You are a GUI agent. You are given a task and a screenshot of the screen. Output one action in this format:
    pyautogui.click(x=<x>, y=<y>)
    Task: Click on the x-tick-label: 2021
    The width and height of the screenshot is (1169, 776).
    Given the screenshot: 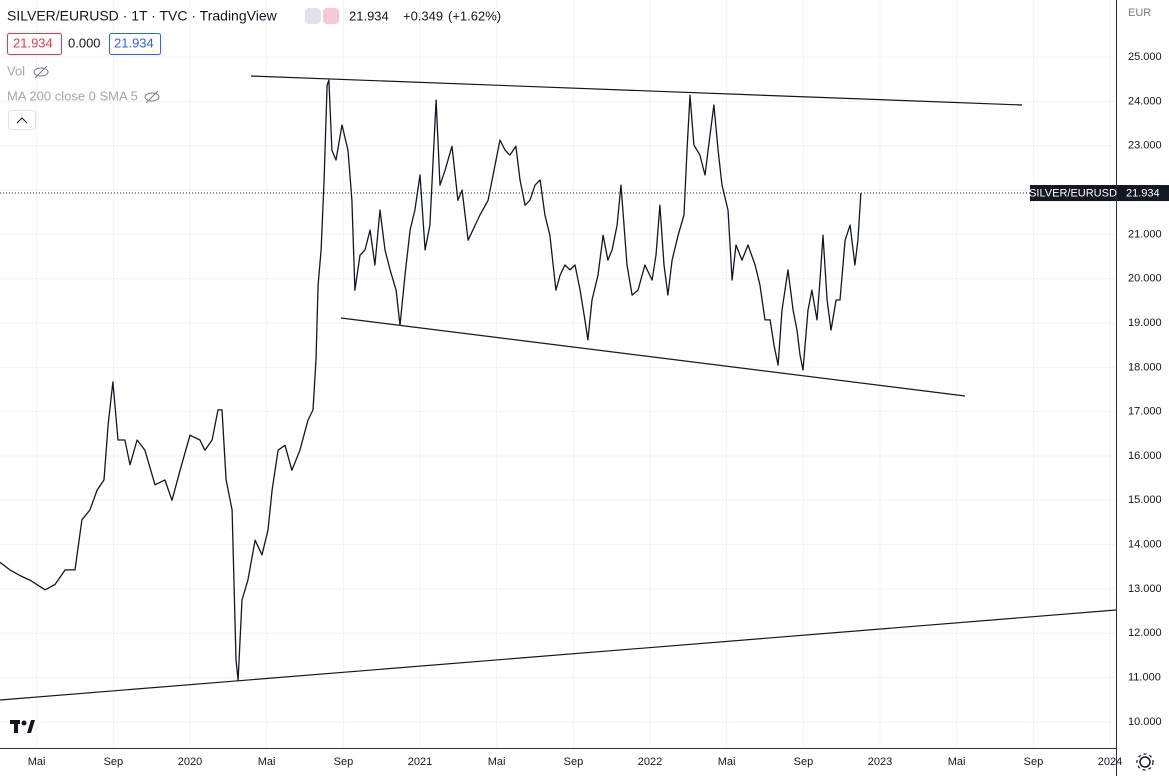 What is the action you would take?
    pyautogui.click(x=420, y=762)
    